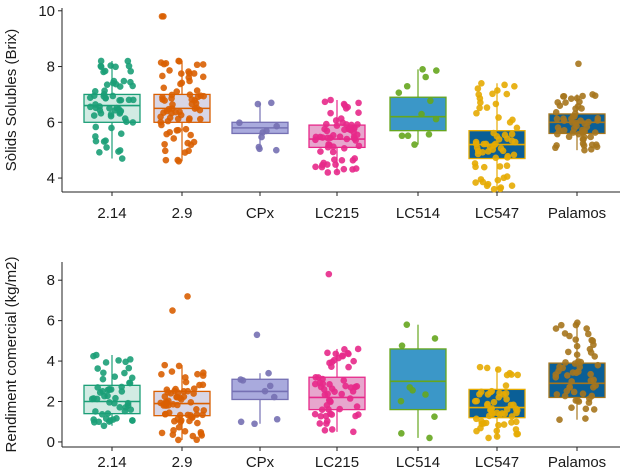 Image resolution: width=623 pixels, height=476 pixels. Describe the element at coordinates (260, 213) in the screenshot. I see `x-tick-label: CPx` at that location.